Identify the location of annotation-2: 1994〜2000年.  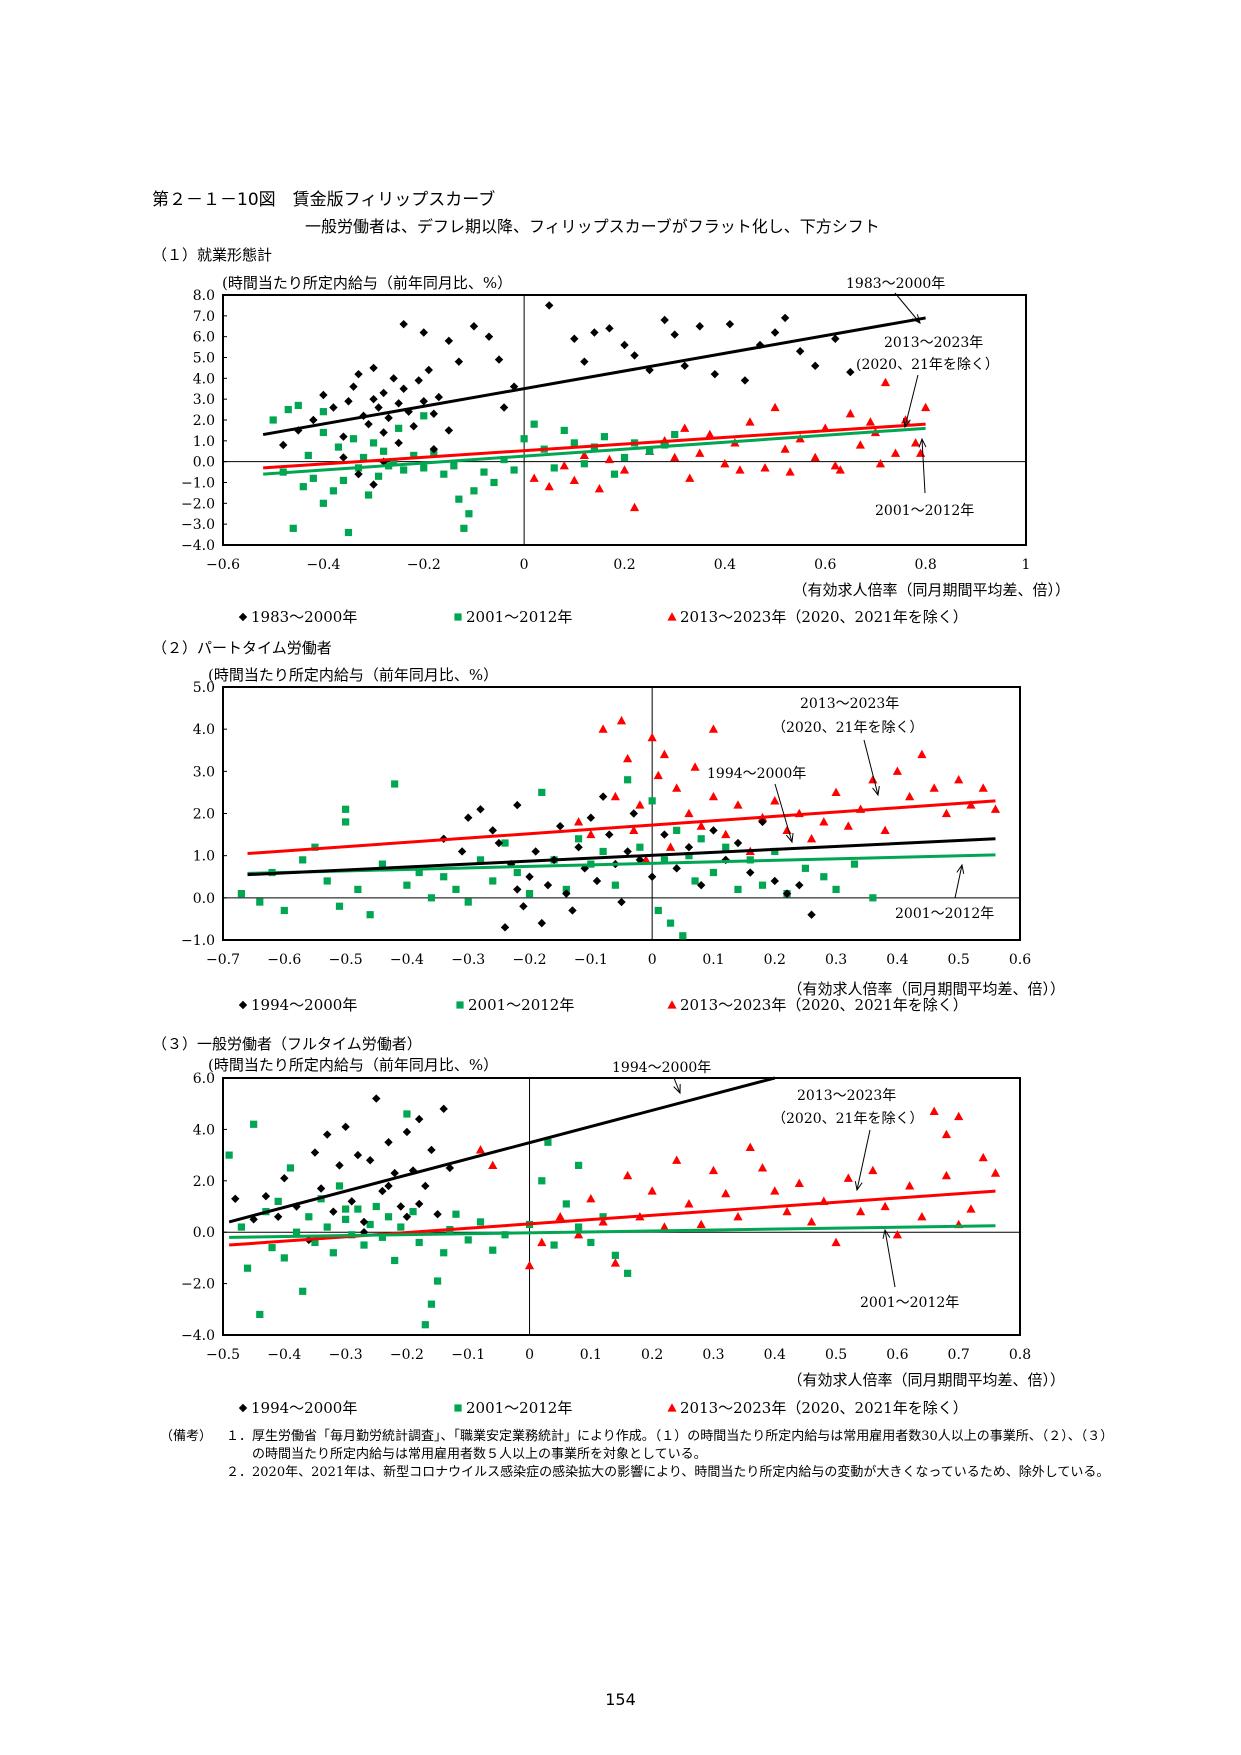
(756, 774).